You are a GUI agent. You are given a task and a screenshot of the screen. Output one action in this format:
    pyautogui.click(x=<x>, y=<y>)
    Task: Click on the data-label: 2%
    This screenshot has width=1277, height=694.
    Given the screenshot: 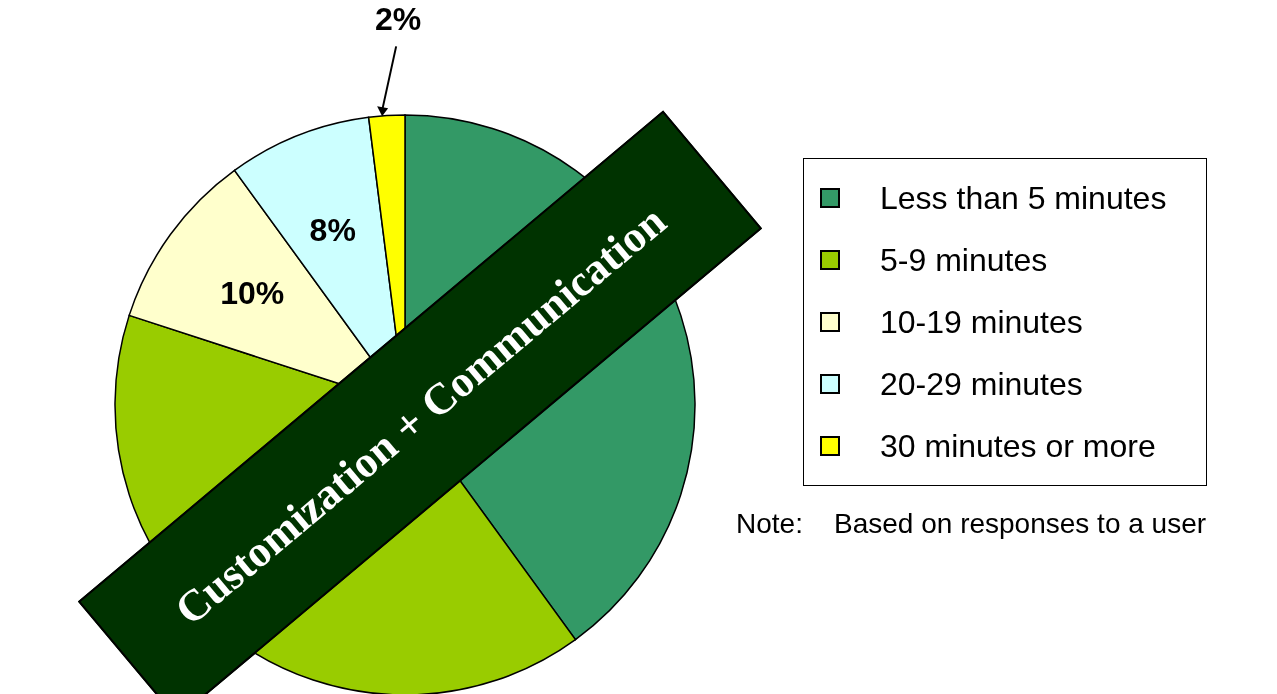 What is the action you would take?
    pyautogui.click(x=398, y=19)
    